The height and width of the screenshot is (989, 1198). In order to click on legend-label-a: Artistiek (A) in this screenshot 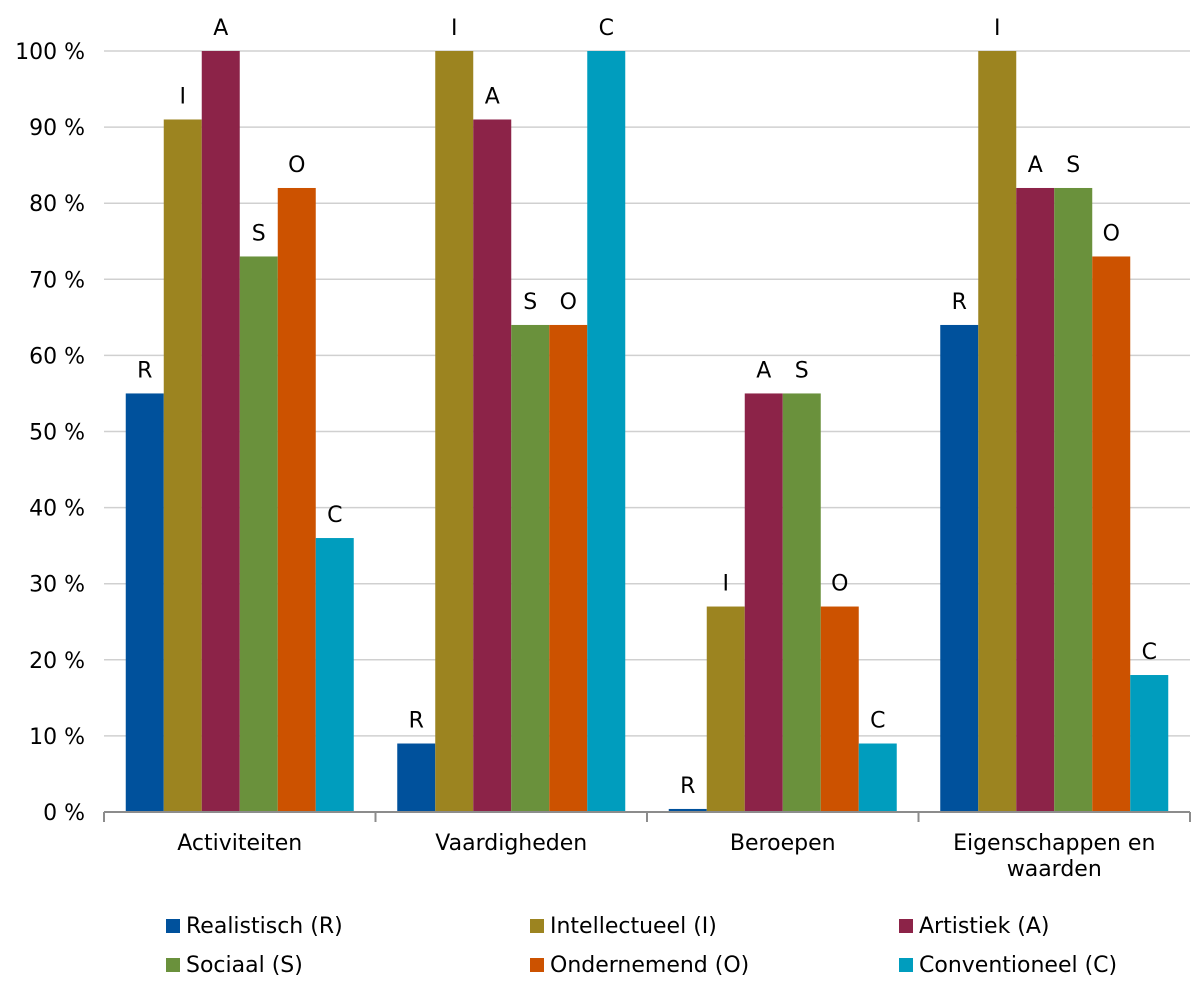, I will do `click(984, 926)`.